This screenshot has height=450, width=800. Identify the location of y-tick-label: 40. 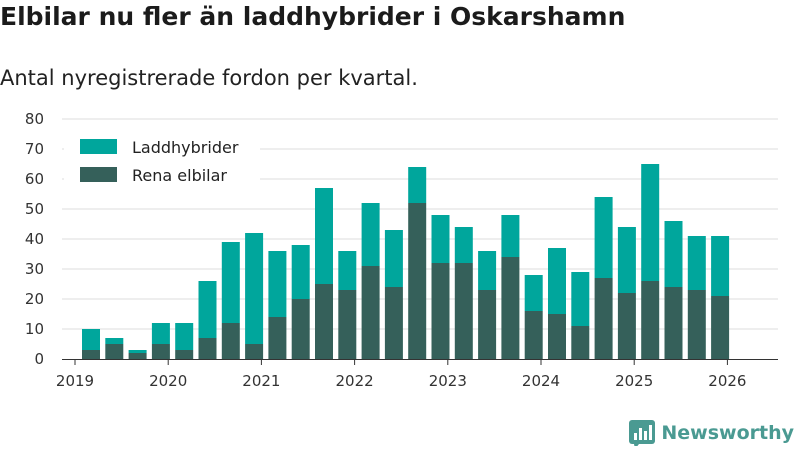
(34, 239).